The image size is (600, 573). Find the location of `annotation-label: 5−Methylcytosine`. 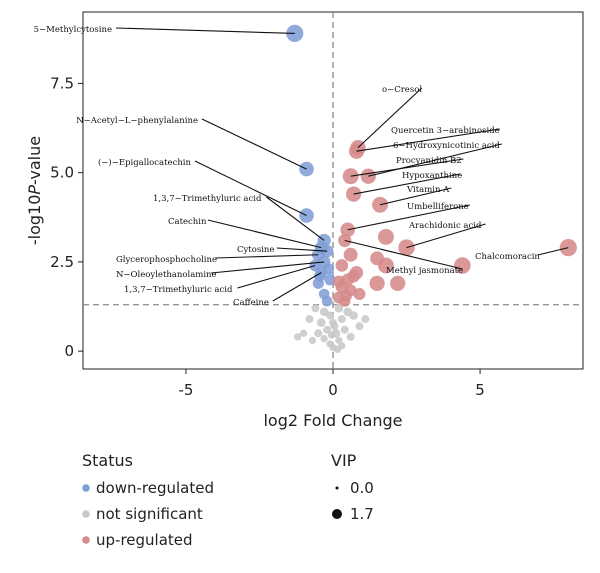

annotation-label: 5−Methylcytosine is located at coordinates (73, 30).